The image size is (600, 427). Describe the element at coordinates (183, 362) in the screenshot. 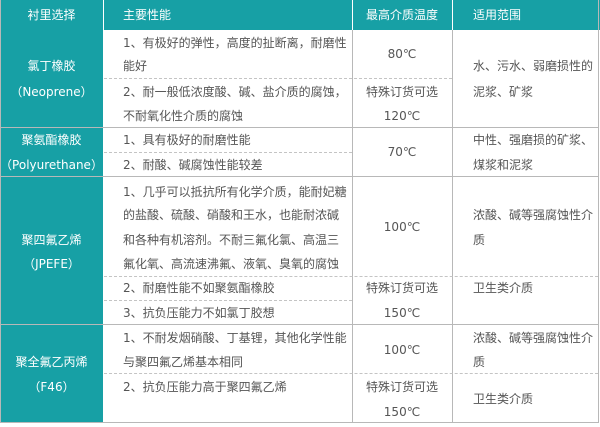

I see `property-line: 与聚四氟乙烯基本相同` at that location.